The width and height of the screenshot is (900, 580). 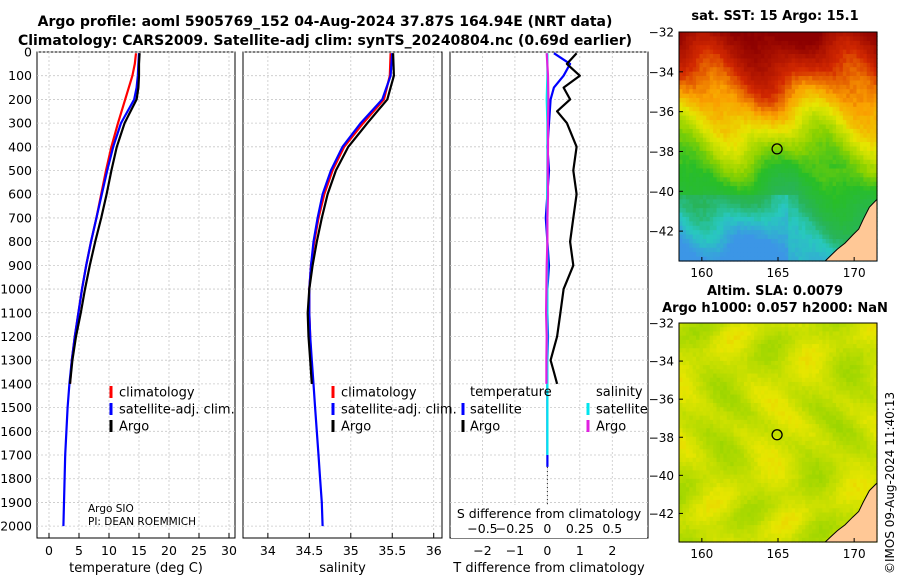 What do you see at coordinates (157, 393) in the screenshot?
I see `temperature-legend-label: climatology` at bounding box center [157, 393].